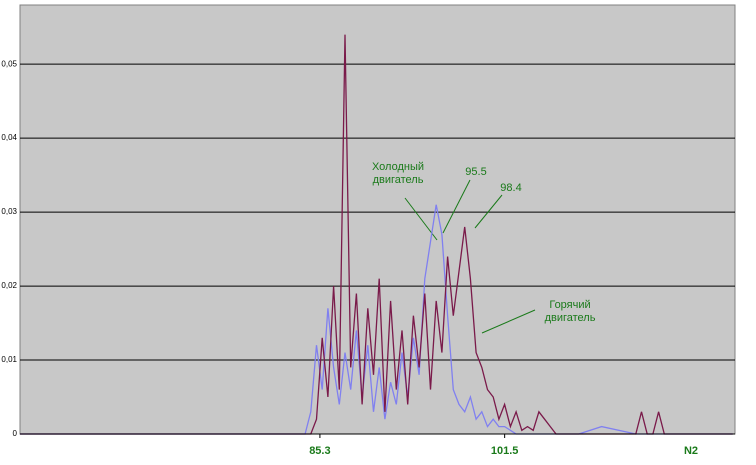 The image size is (756, 465). What do you see at coordinates (9, 211) in the screenshot?
I see `y-tick-label: 0,03` at bounding box center [9, 211].